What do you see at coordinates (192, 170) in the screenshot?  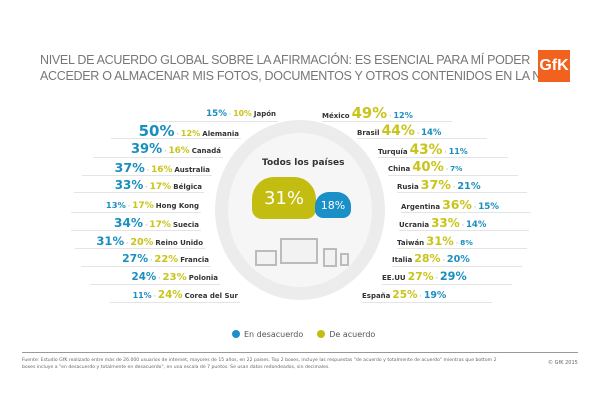 I see `country-name: Australia` at bounding box center [192, 170].